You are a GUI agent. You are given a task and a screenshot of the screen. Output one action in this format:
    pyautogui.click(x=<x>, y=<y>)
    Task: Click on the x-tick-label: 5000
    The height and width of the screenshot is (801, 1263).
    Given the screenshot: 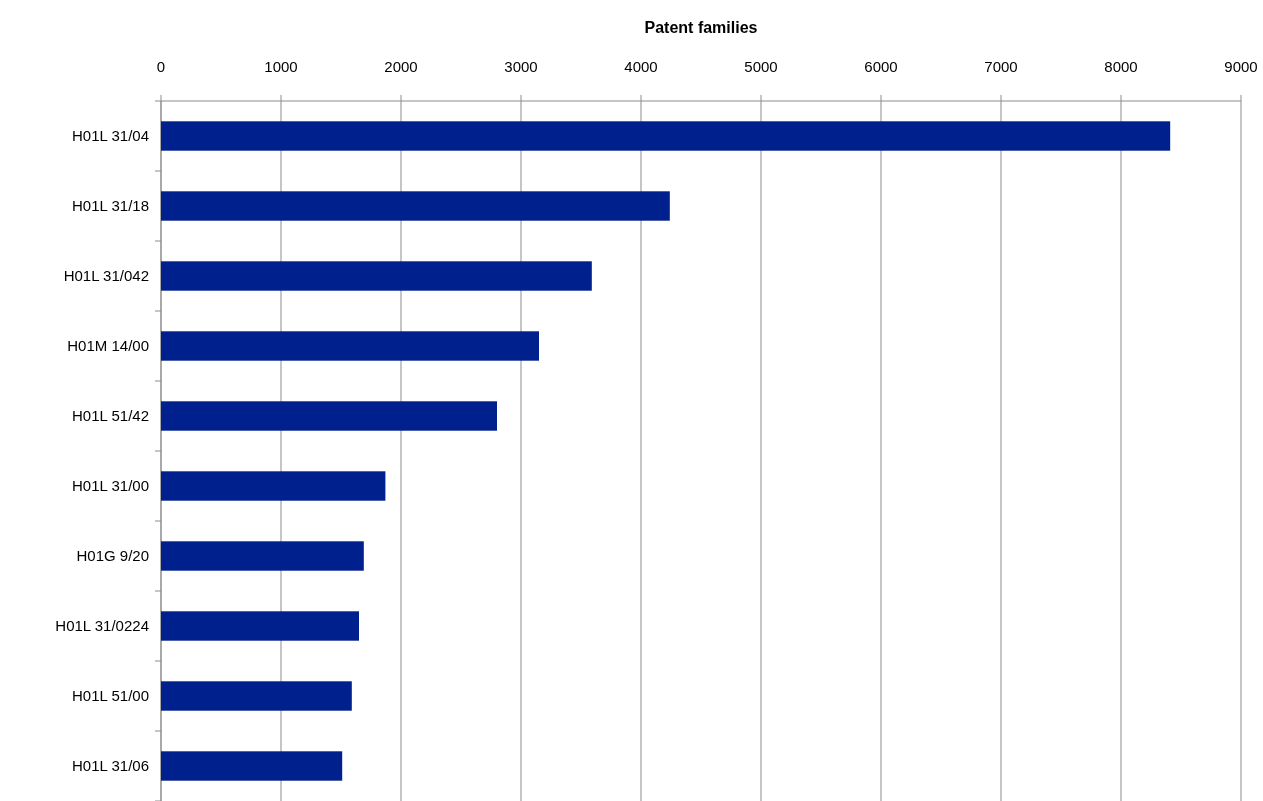 What is the action you would take?
    pyautogui.click(x=761, y=66)
    